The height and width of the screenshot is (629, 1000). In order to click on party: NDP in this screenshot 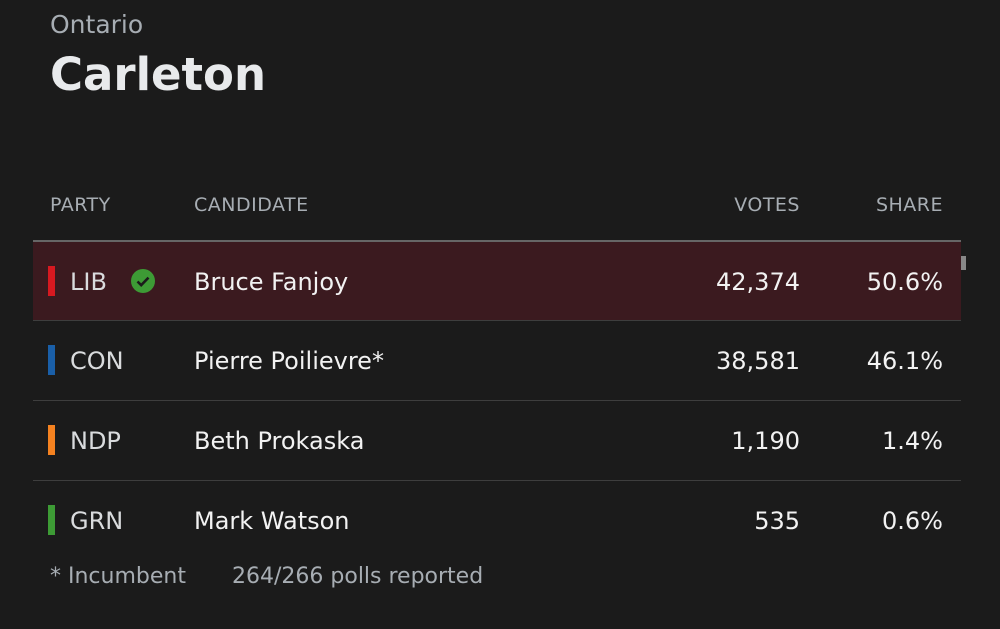, I will do `click(95, 440)`.